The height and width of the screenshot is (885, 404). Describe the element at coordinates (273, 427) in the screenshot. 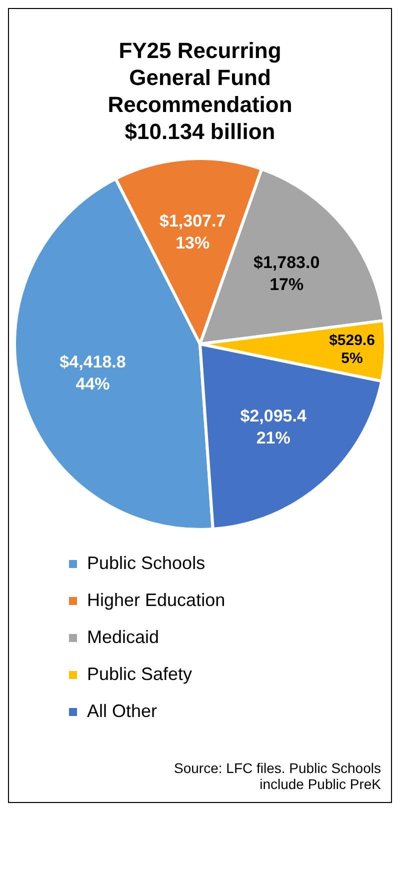

I see `data-label: $2,095.4 21%` at that location.